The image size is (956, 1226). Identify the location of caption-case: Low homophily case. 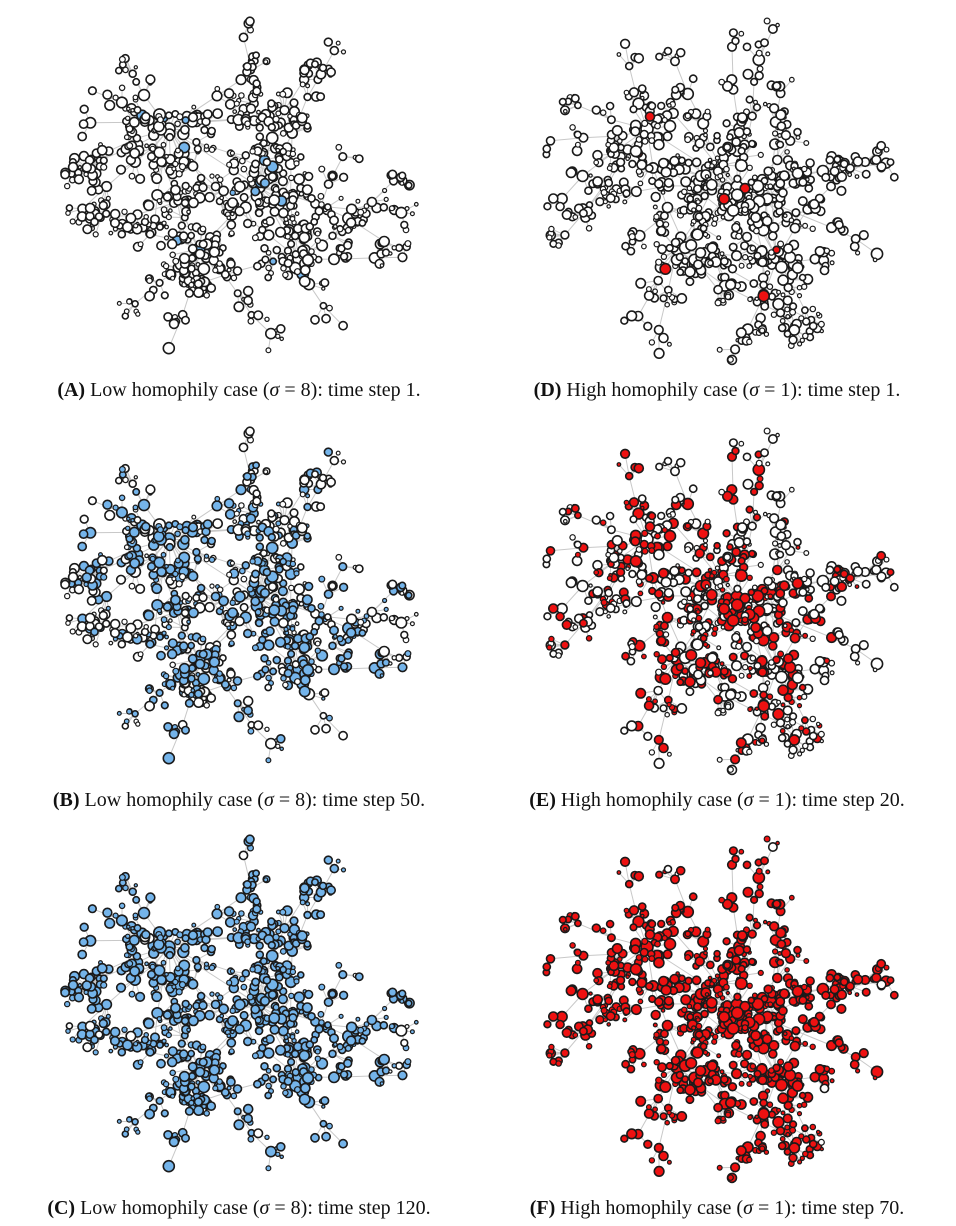
(174, 390).